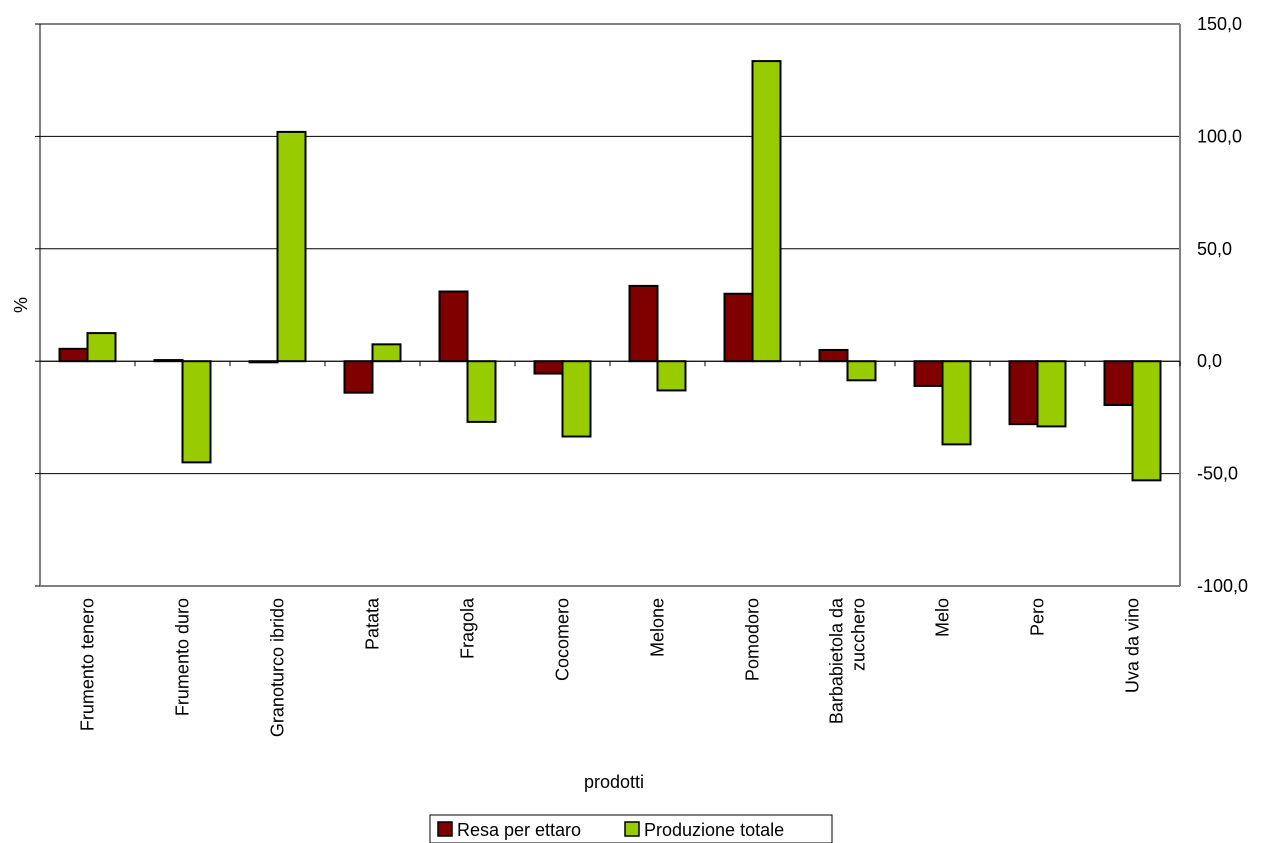 The width and height of the screenshot is (1262, 843). What do you see at coordinates (1222, 305) in the screenshot?
I see `y-tick-labels: -100,0 -50,0 0,0 50,0 100,0 150,0` at bounding box center [1222, 305].